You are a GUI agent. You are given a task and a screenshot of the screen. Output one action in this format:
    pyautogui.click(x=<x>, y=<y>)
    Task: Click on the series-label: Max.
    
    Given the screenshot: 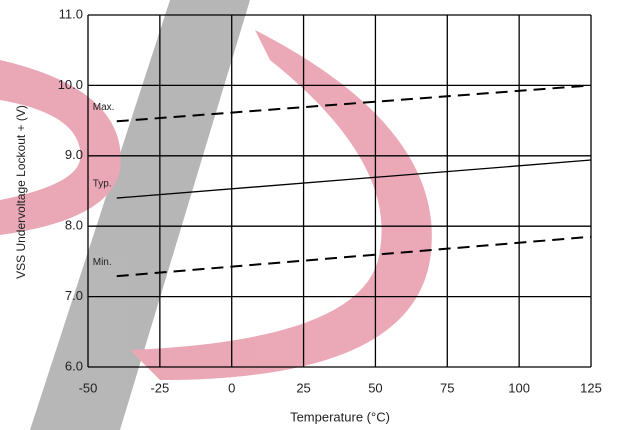 What is the action you would take?
    pyautogui.click(x=104, y=107)
    